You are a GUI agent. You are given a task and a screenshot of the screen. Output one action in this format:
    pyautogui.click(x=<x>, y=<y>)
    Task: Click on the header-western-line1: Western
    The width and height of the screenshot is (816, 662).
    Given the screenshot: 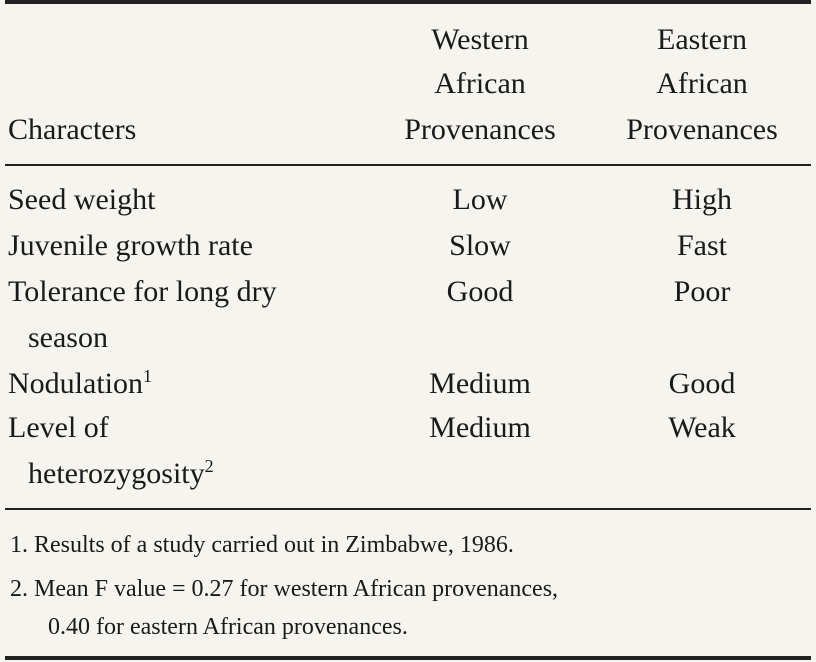 What is the action you would take?
    pyautogui.click(x=480, y=39)
    